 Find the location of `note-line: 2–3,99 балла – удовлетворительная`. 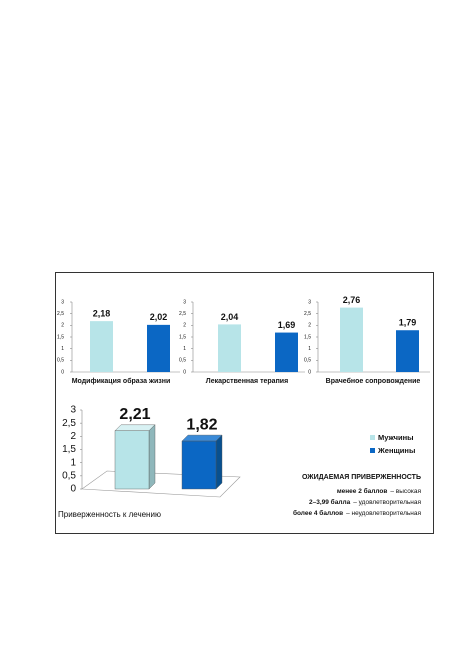

note-line: 2–3,99 балла – удовлетворительная is located at coordinates (365, 502).